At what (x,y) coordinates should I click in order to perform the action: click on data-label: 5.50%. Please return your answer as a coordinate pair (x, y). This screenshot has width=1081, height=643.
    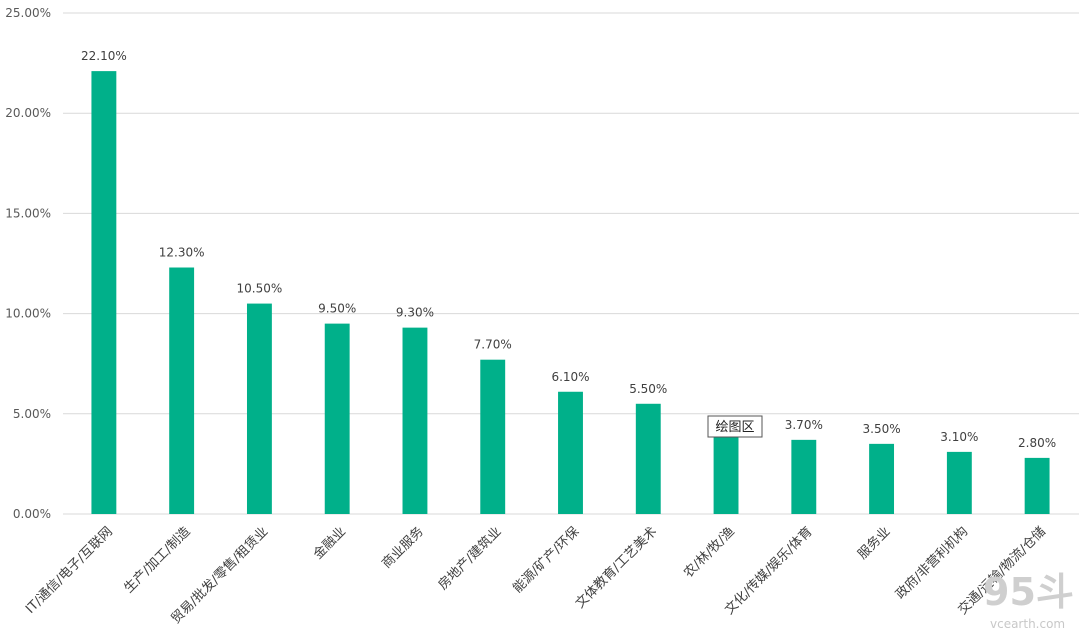
    Looking at the image, I should click on (648, 389).